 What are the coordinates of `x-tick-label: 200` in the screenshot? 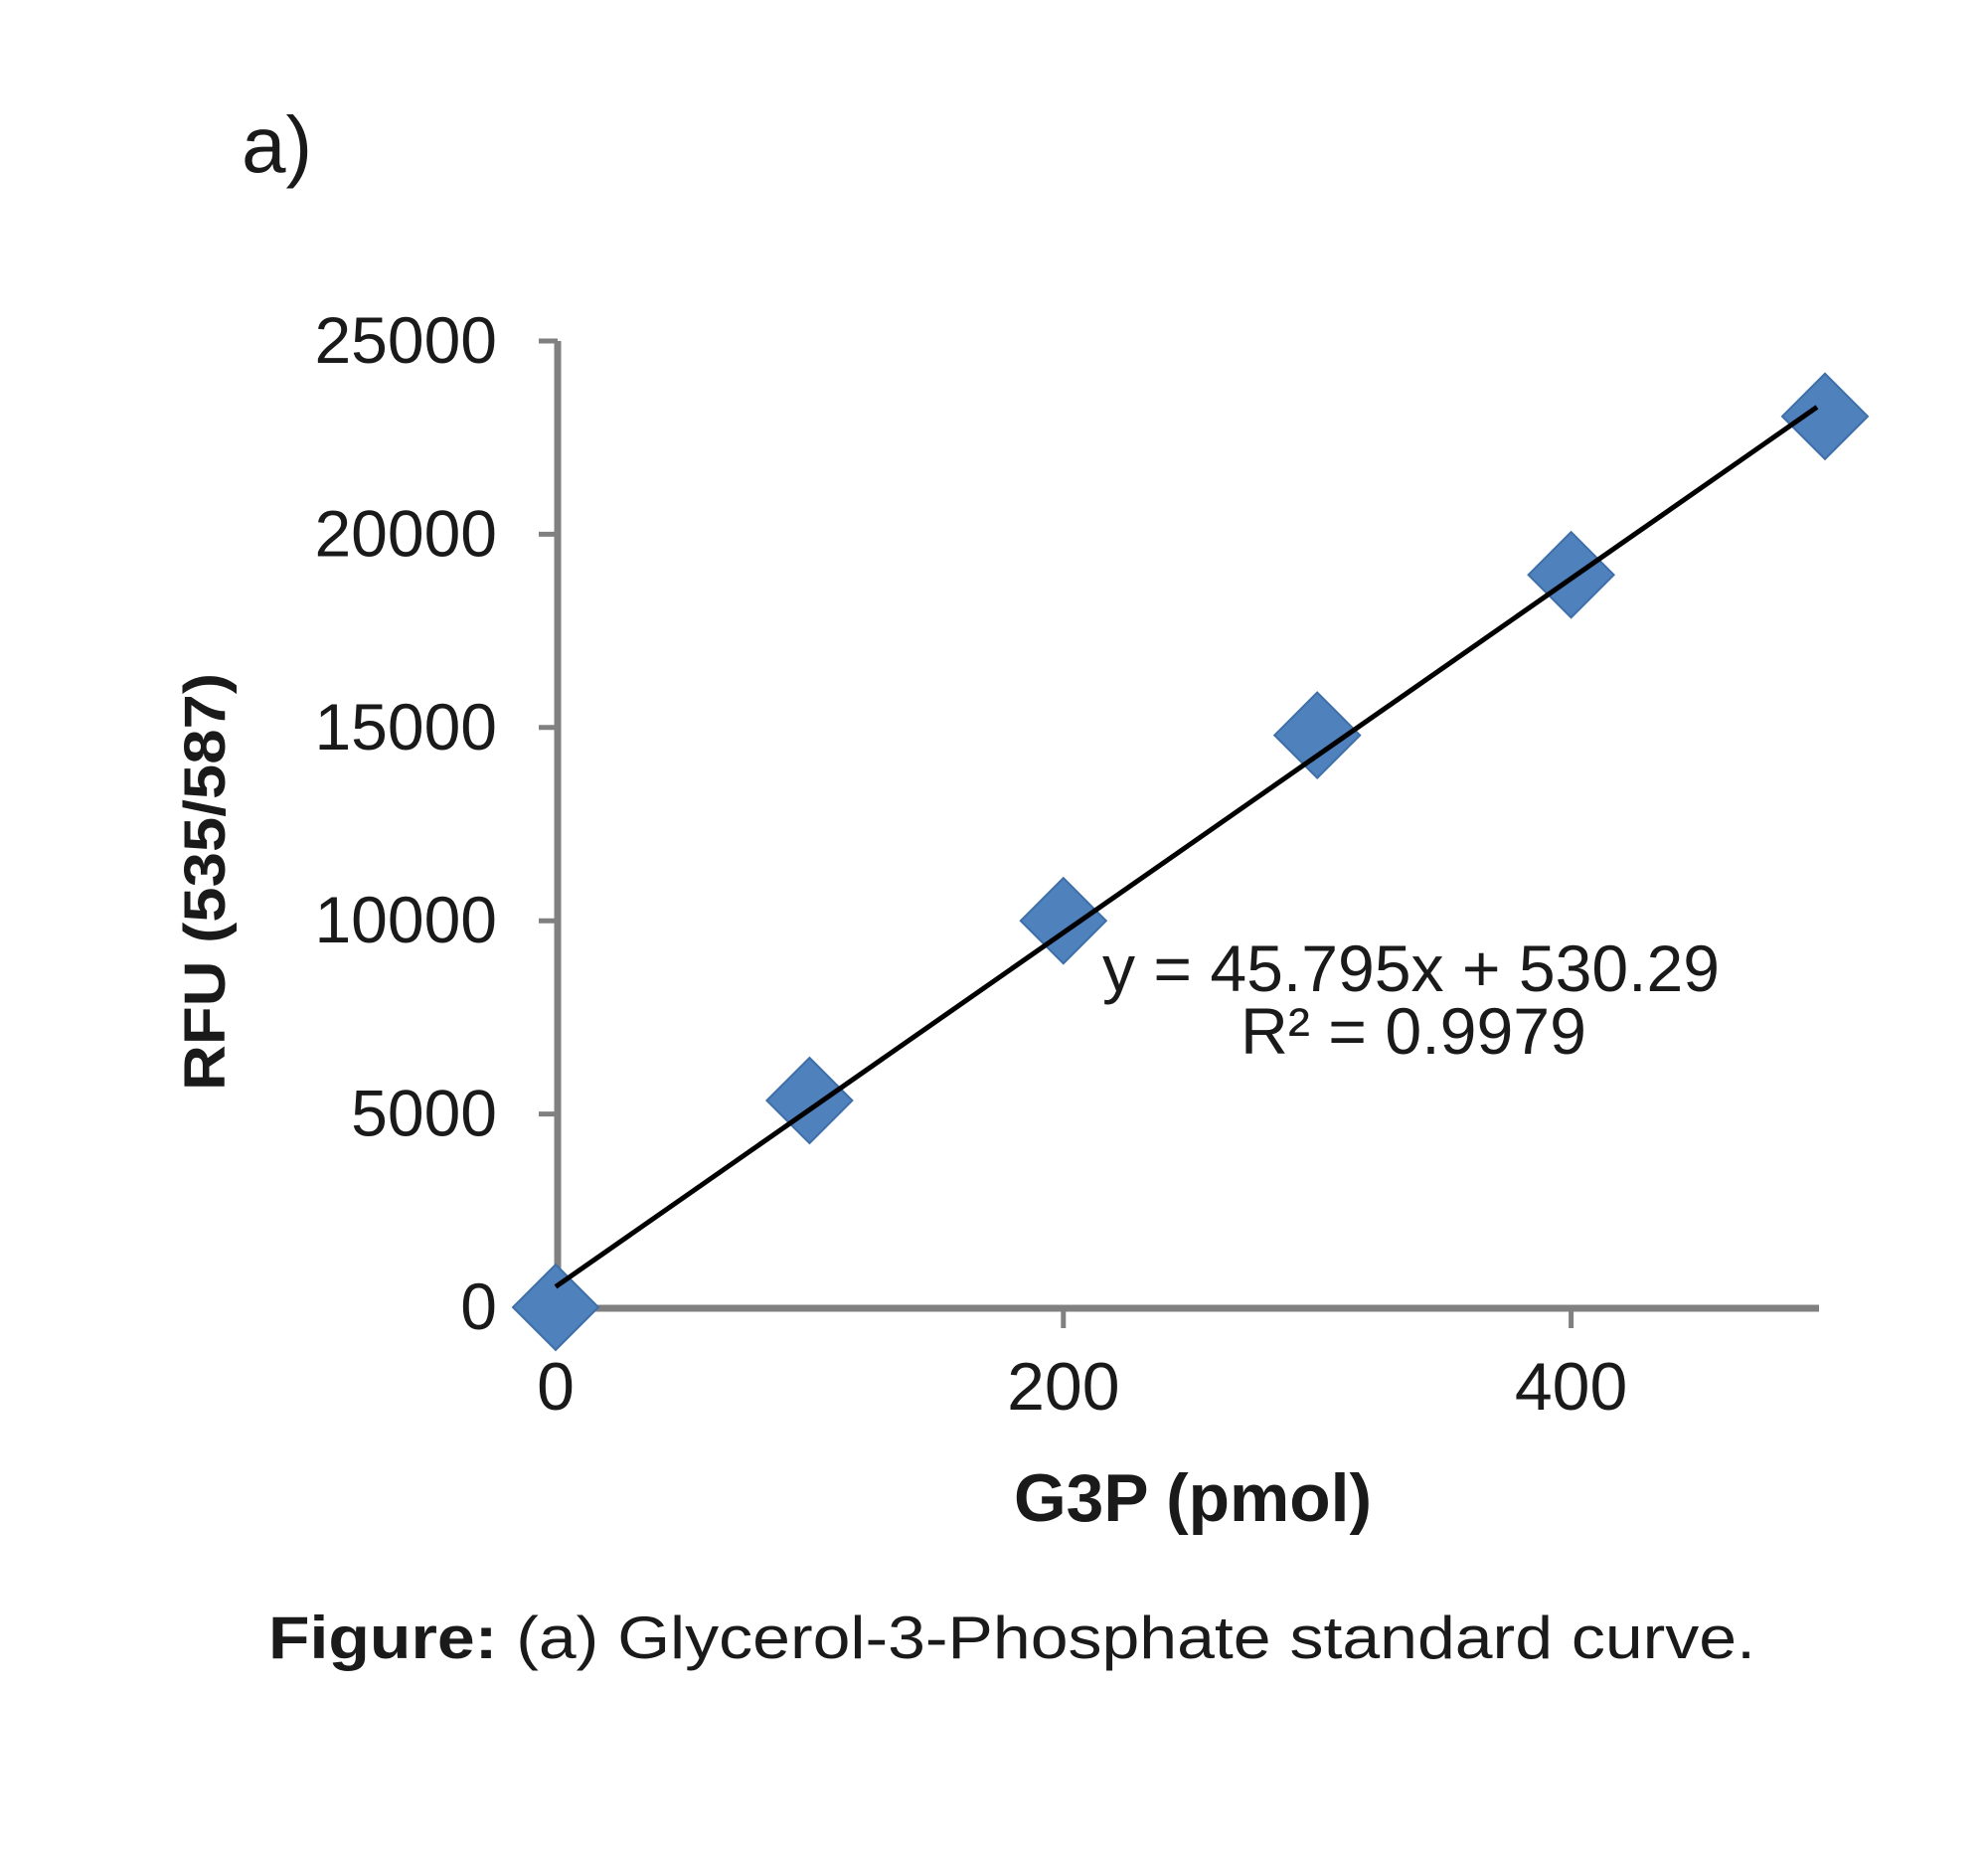 It's located at (1063, 1387).